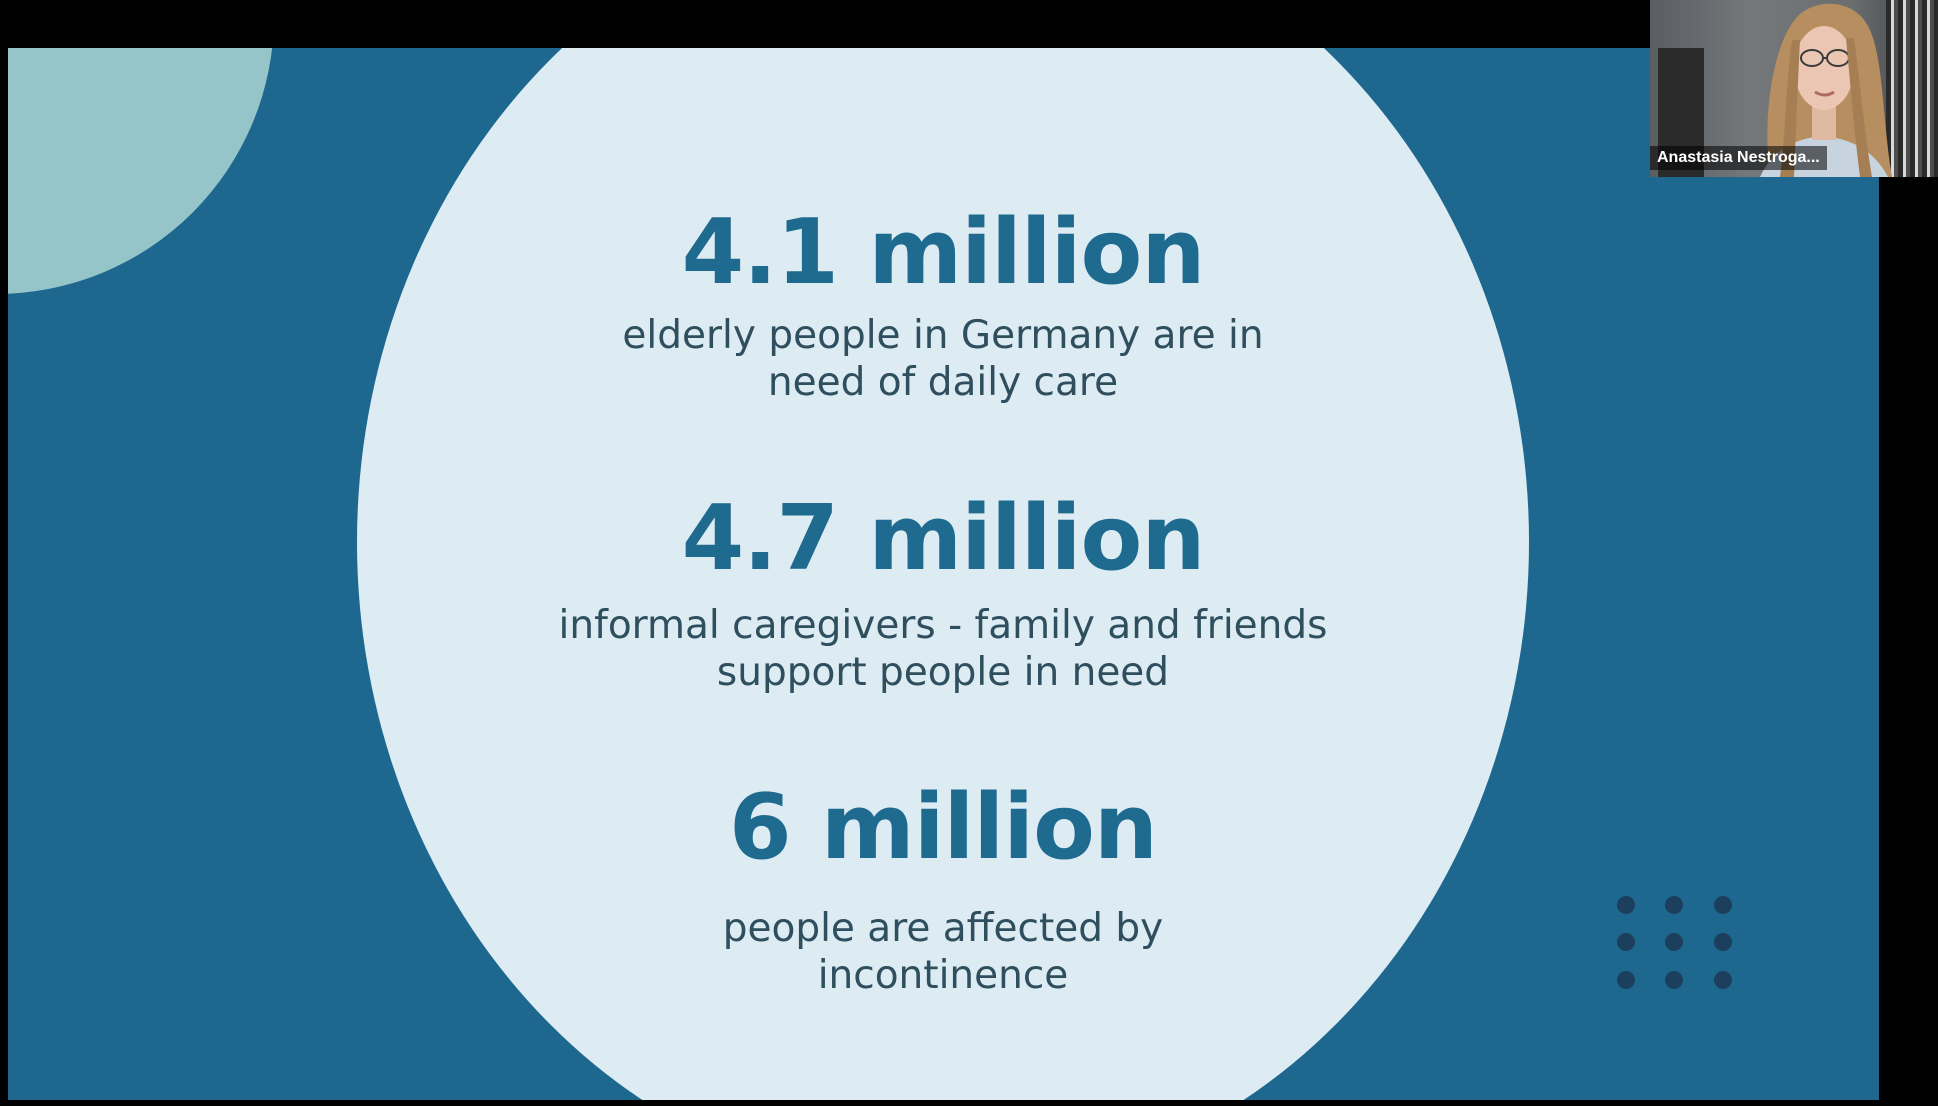 Image resolution: width=1938 pixels, height=1106 pixels. I want to click on stat-3-description: people are affected by incontinence, so click(943, 952).